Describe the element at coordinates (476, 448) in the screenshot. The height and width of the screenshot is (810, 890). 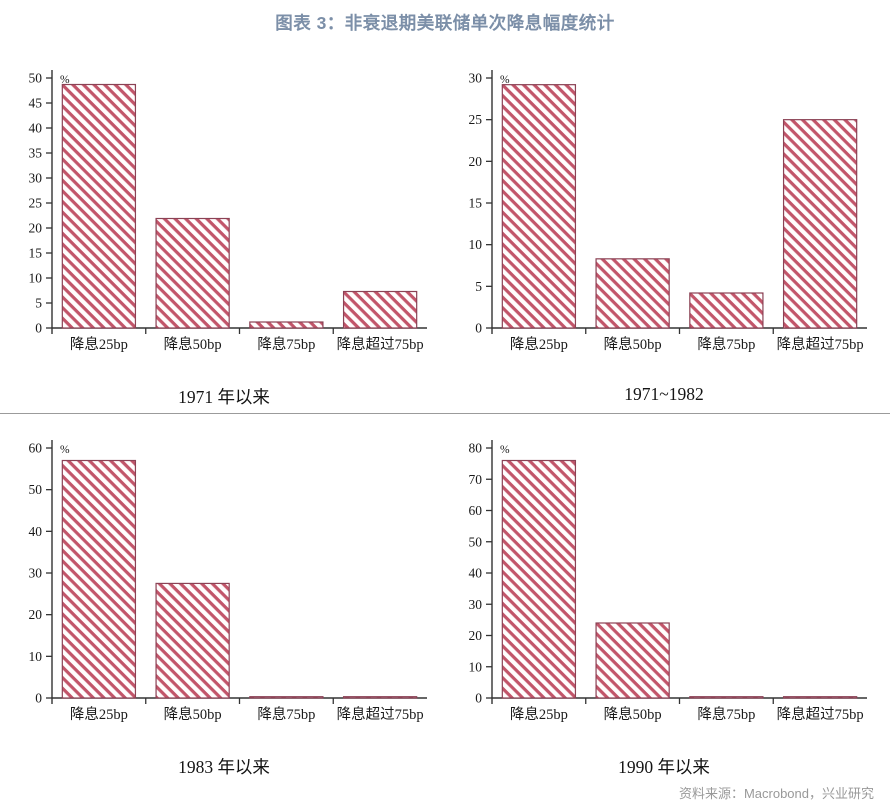
I see `y-tick-label: 80` at that location.